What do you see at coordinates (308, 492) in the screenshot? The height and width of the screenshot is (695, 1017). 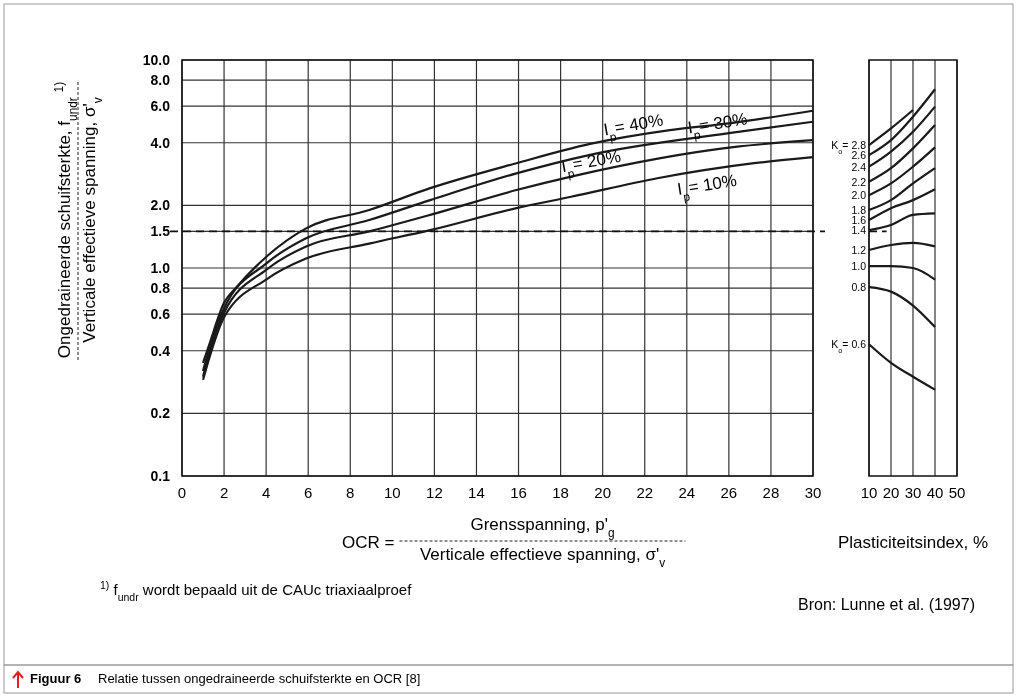 I see `x-tick-label: 6` at bounding box center [308, 492].